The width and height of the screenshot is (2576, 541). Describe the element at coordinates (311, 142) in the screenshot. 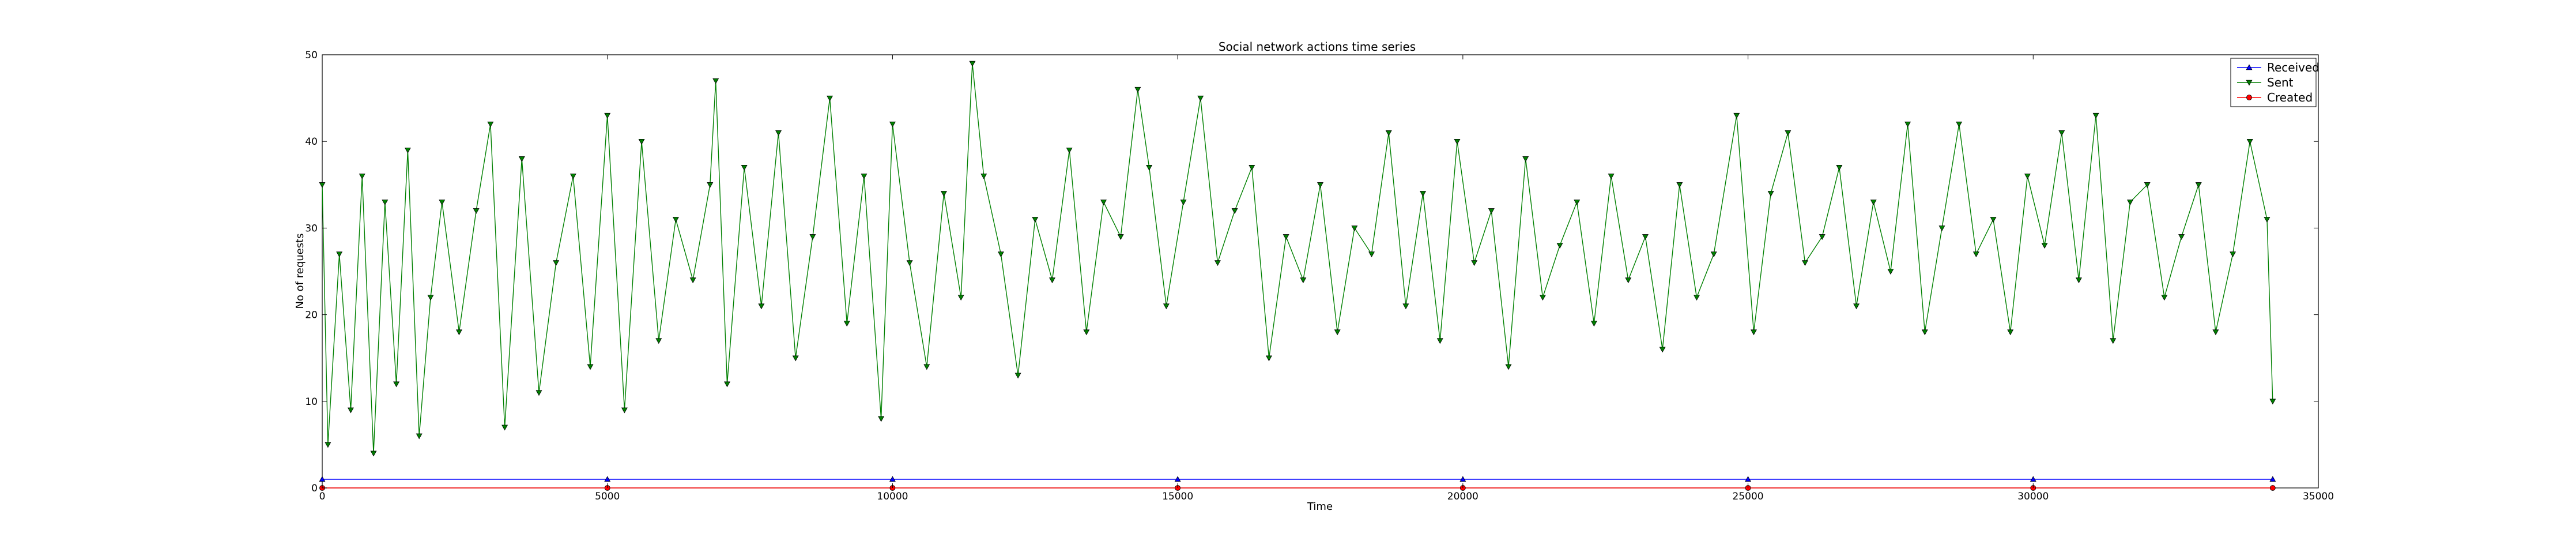

I see `y-tick-label: 40` at that location.